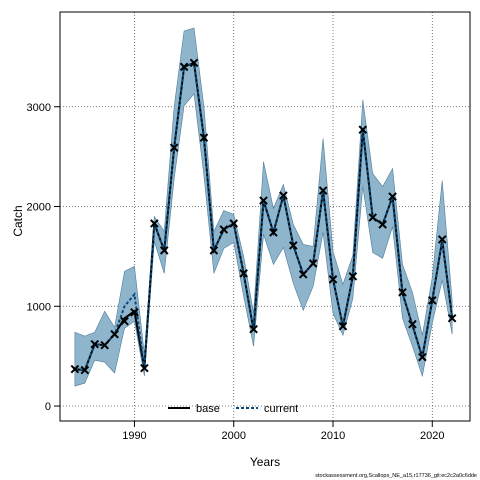 This screenshot has height=480, width=480. What do you see at coordinates (333, 436) in the screenshot?
I see `x-tick-label-2010: 2010` at bounding box center [333, 436].